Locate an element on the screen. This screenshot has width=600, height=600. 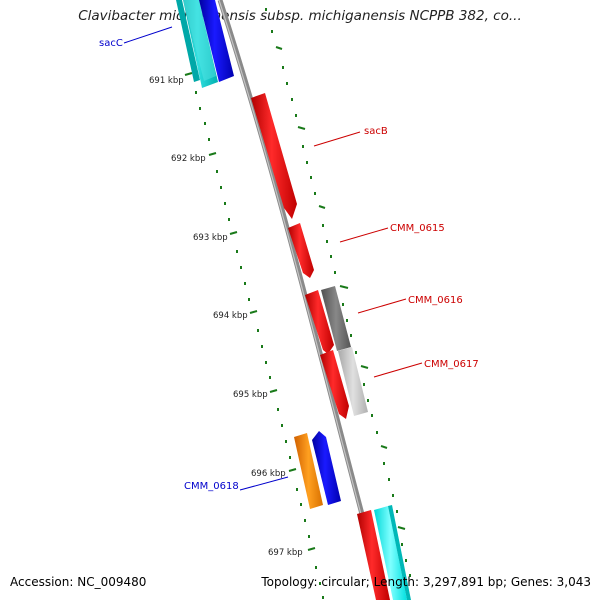
gene-label-cmm-0618: CMM_0618 is located at coordinates (211, 486).